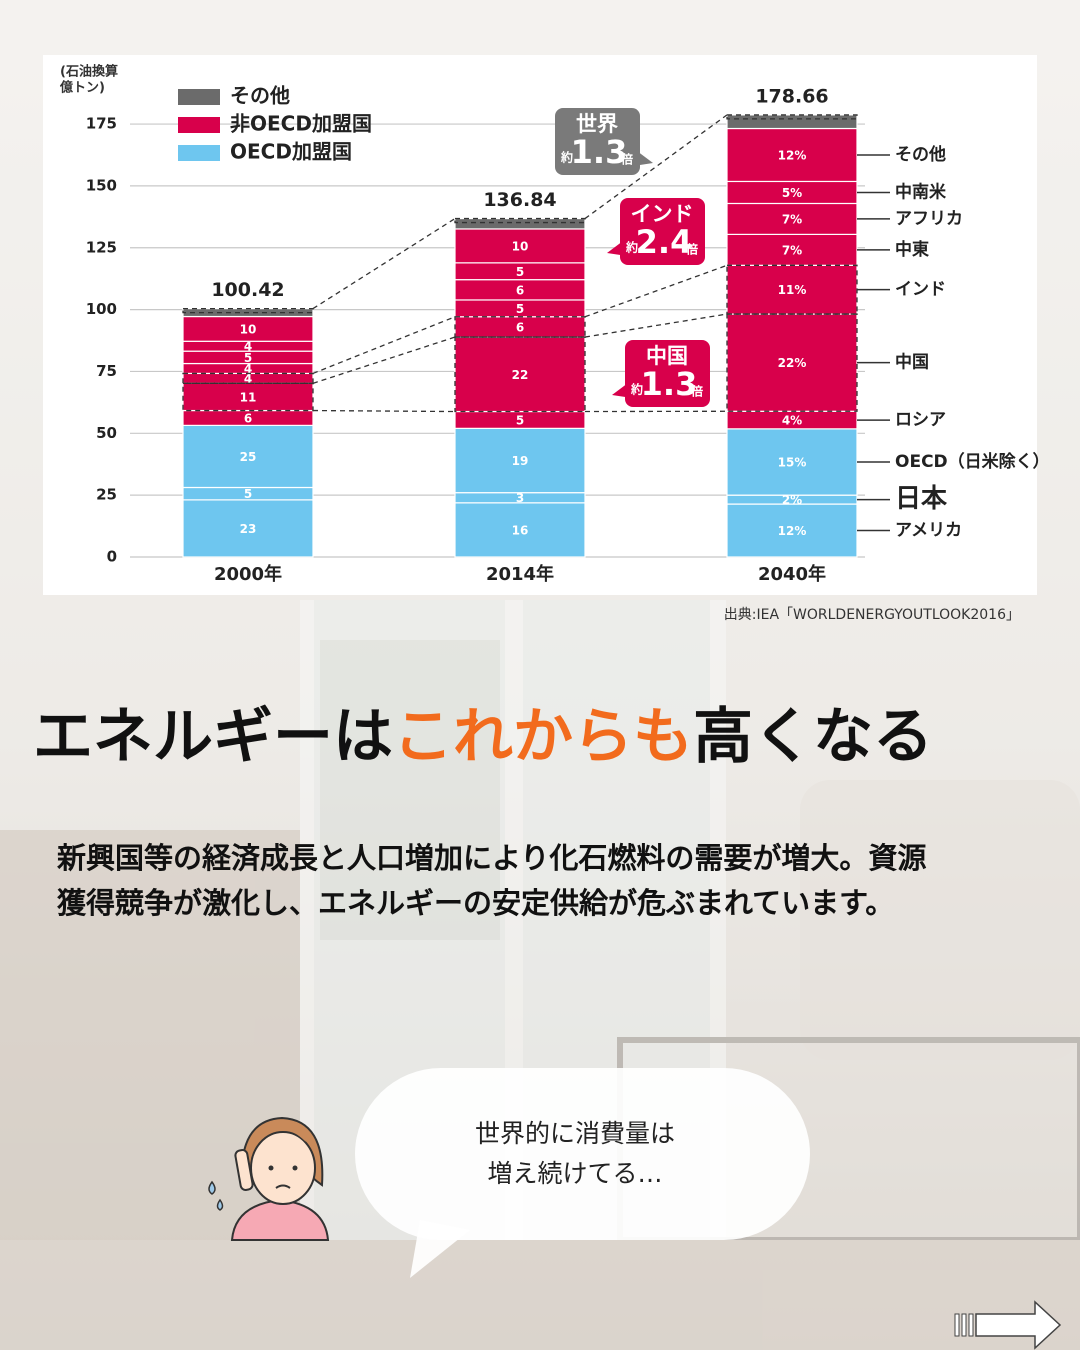 This screenshot has width=1080, height=1350. I want to click on y-tick-label: 50, so click(106, 433).